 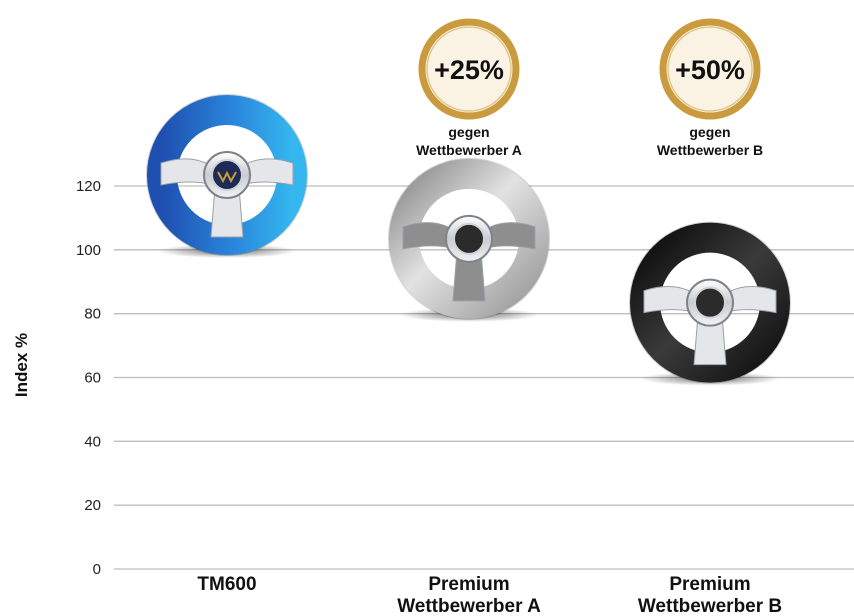 I want to click on category-label: TM600, so click(x=226, y=584).